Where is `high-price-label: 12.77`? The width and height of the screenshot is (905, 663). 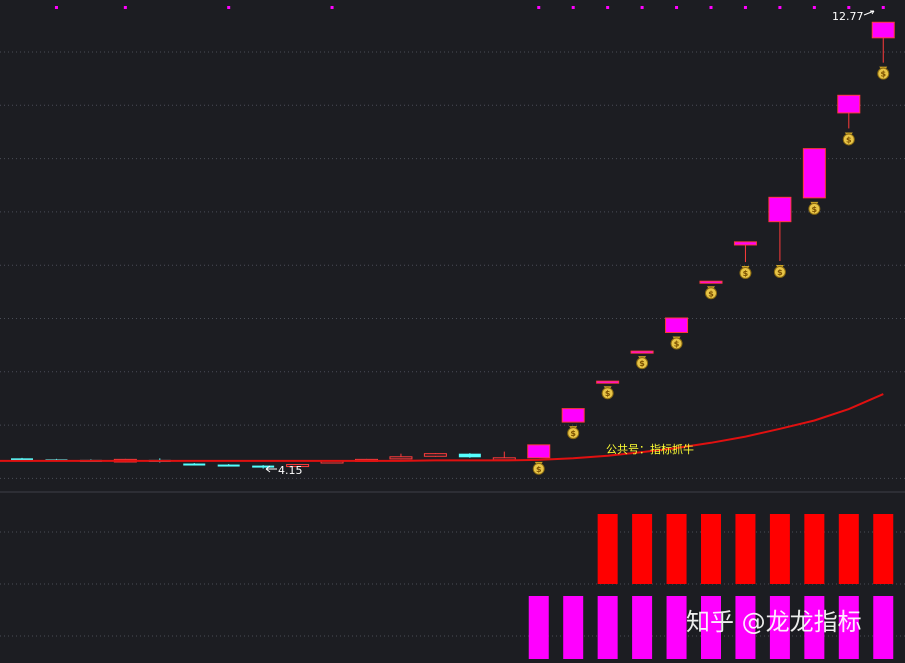 high-price-label: 12.77 is located at coordinates (848, 16).